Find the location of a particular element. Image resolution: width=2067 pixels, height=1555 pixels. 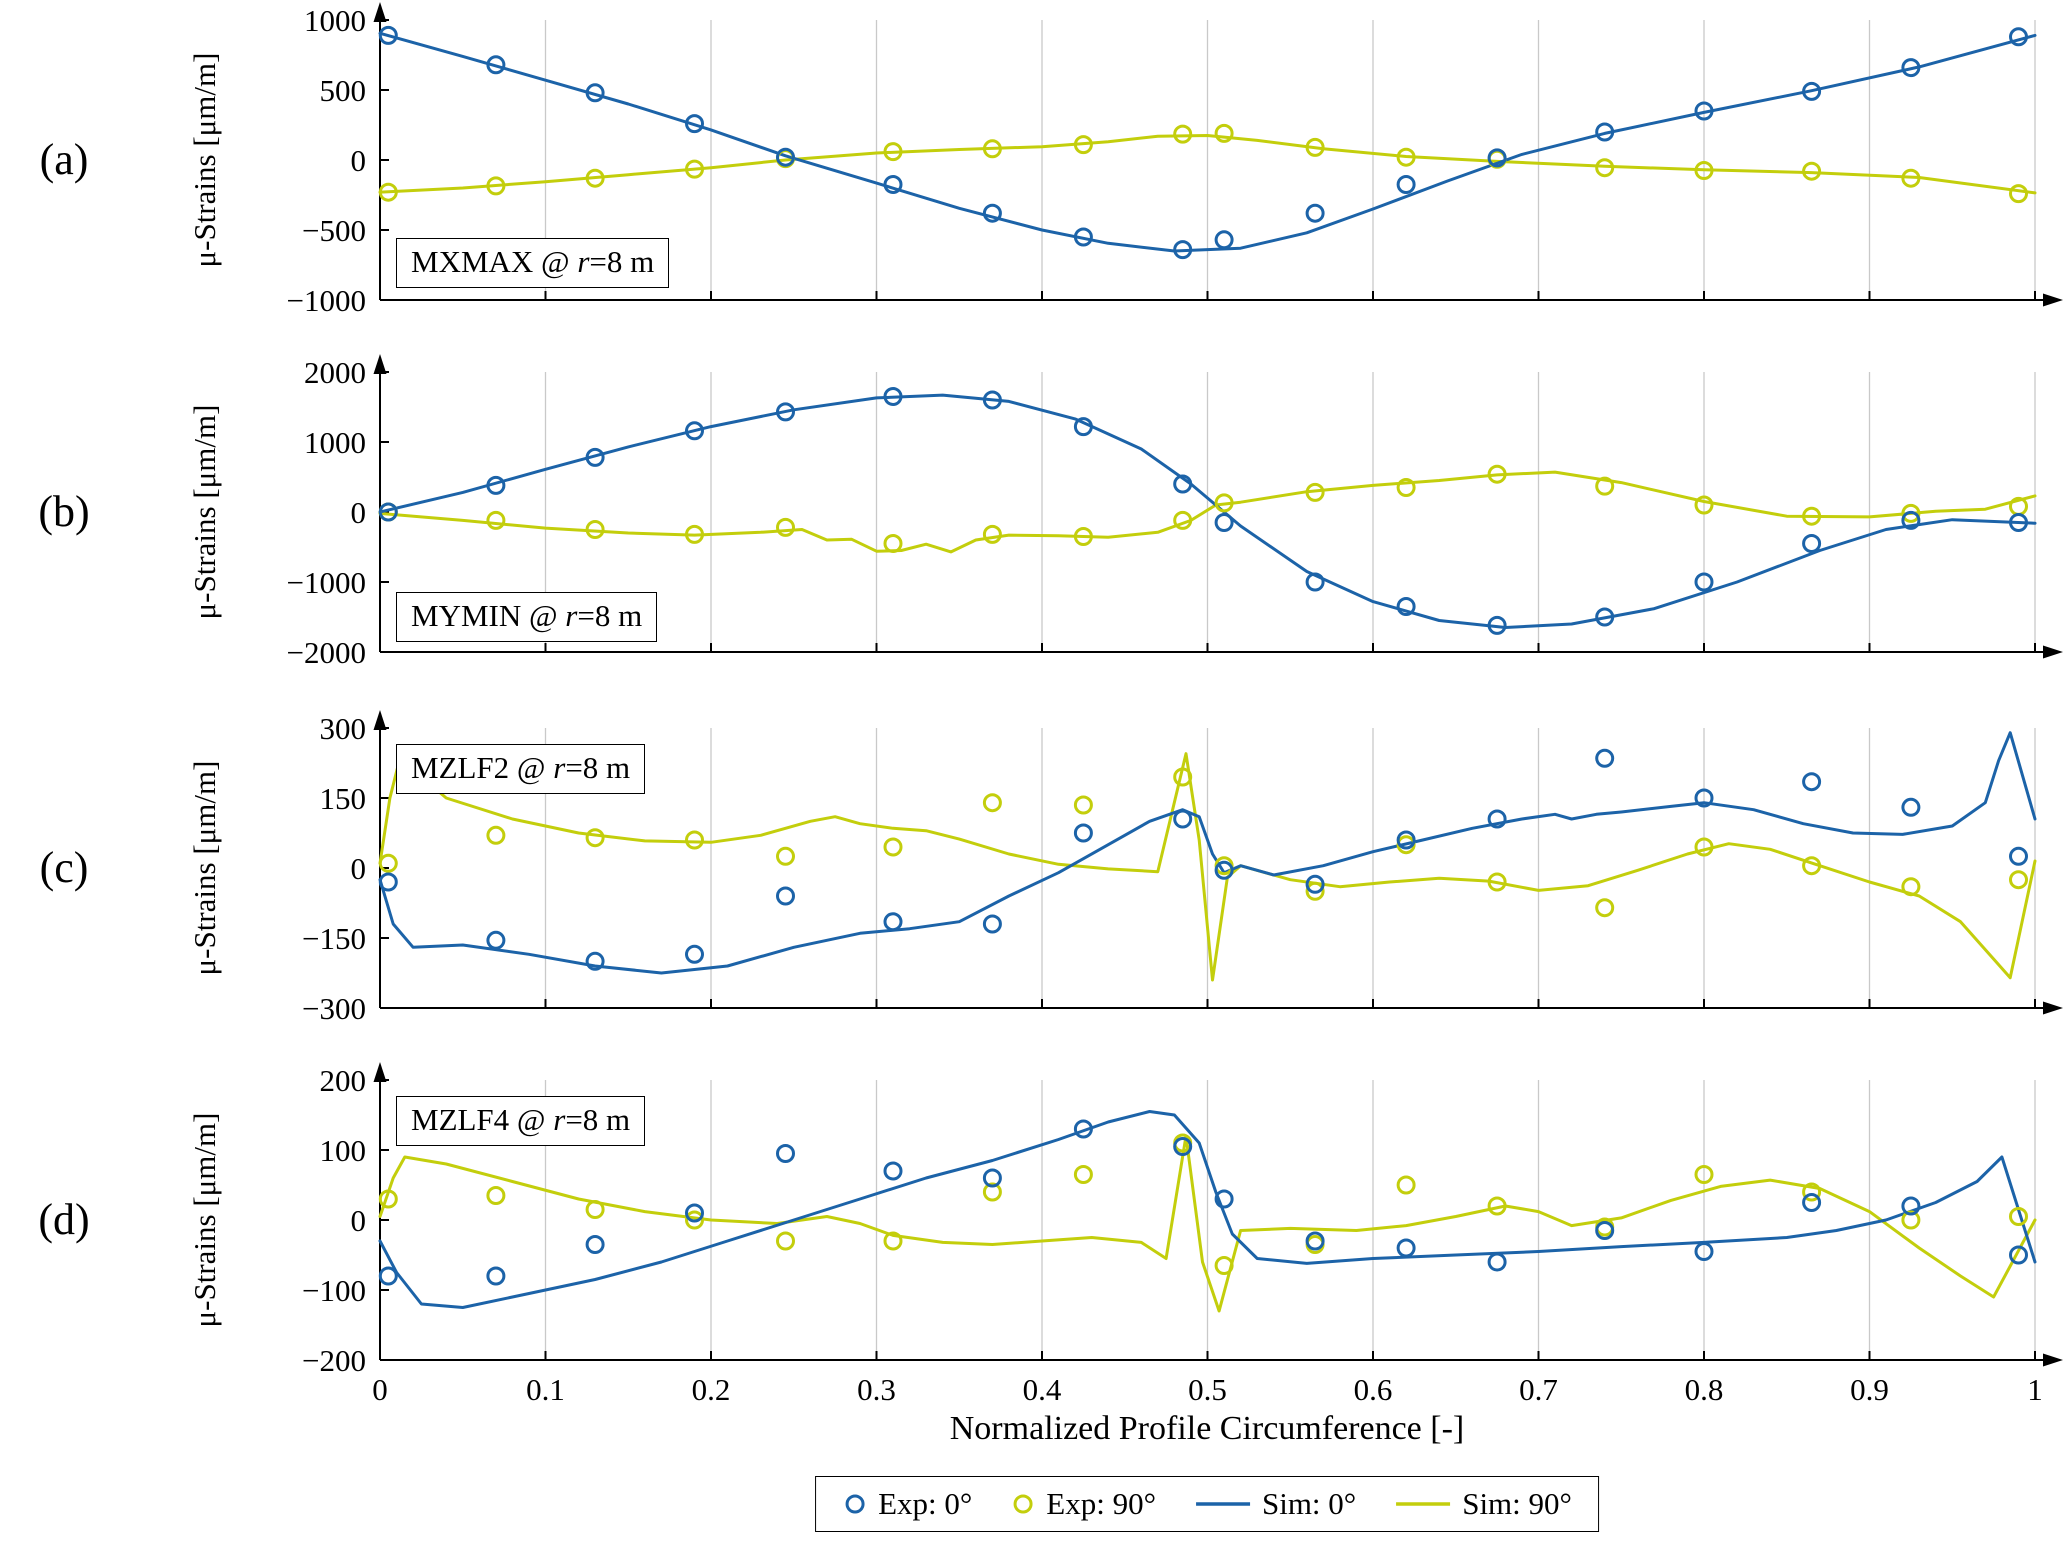

x-tick-label: 0.4 is located at coordinates (1042, 1389).